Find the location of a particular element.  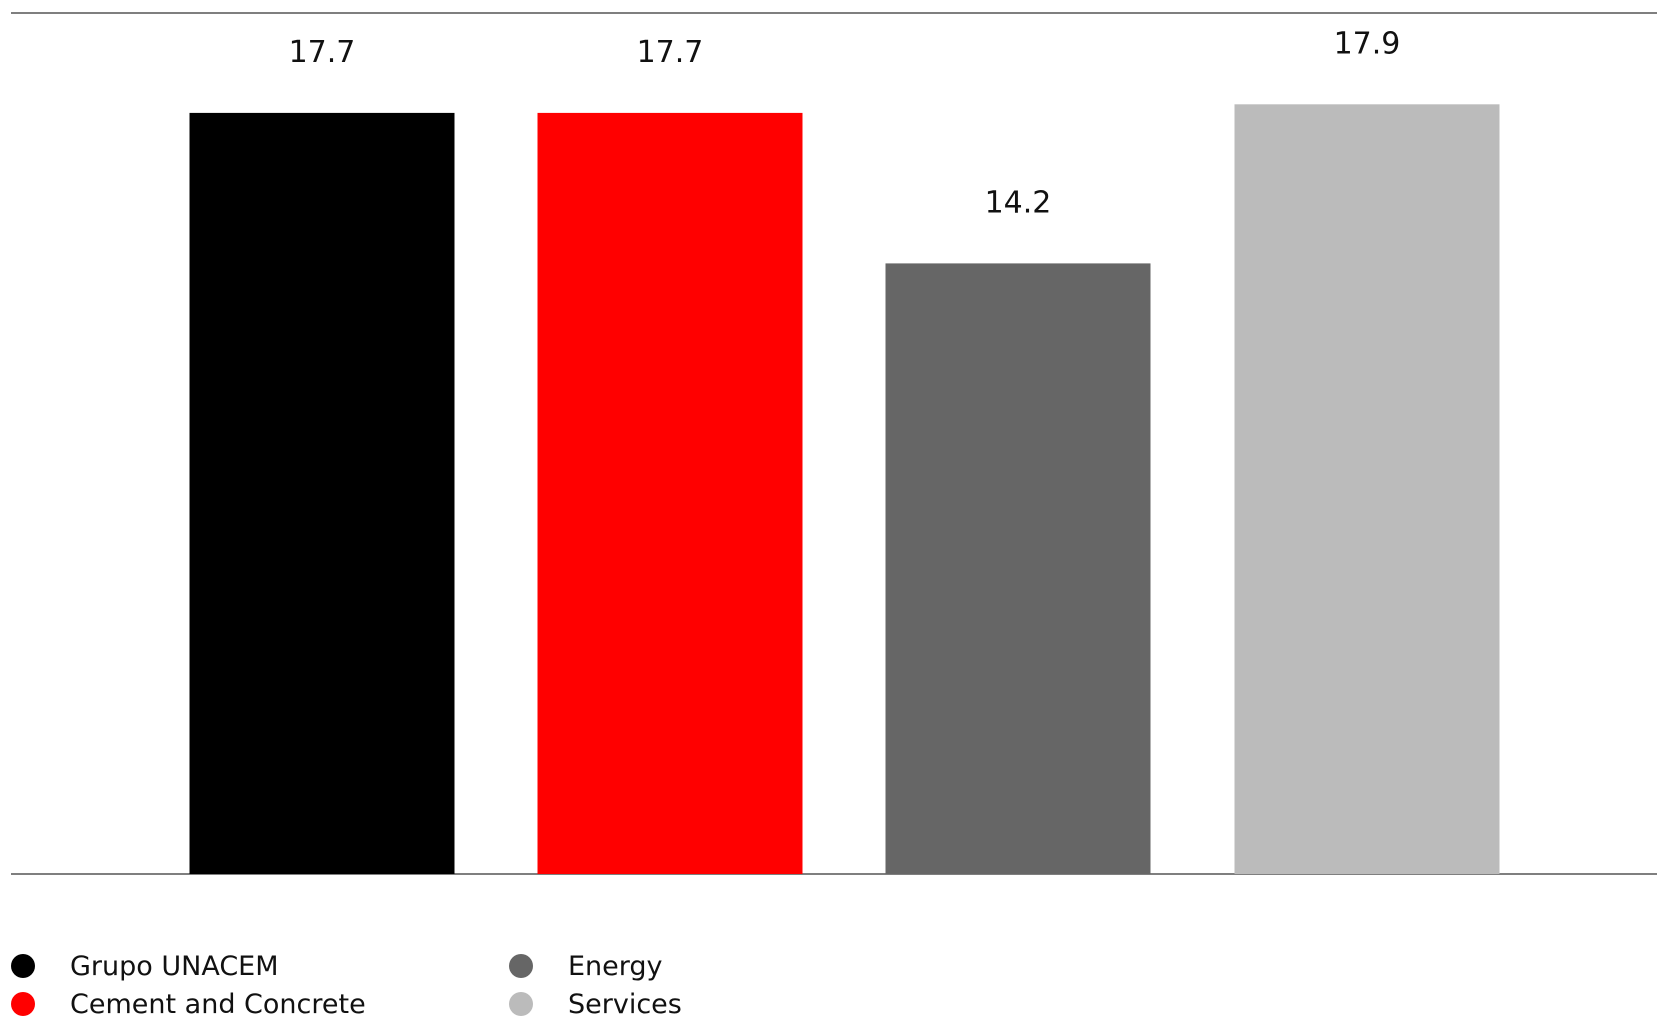

legend-item-cement-and-concrete: Cement and Concrete is located at coordinates (188, 1004).